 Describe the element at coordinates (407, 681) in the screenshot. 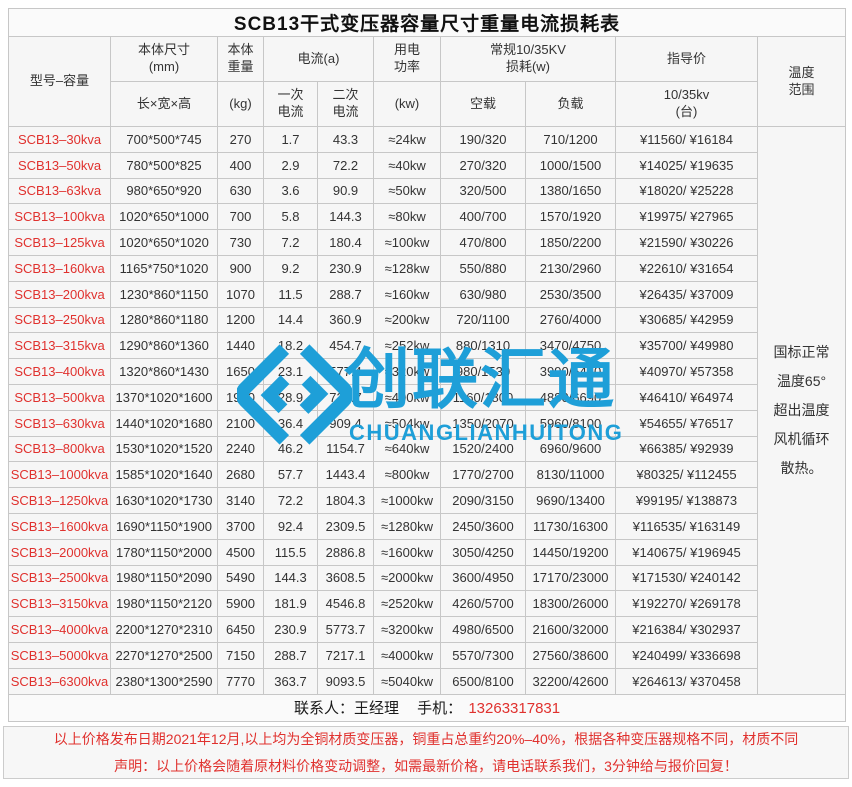

I see `cell-power: ≈5040kw` at that location.